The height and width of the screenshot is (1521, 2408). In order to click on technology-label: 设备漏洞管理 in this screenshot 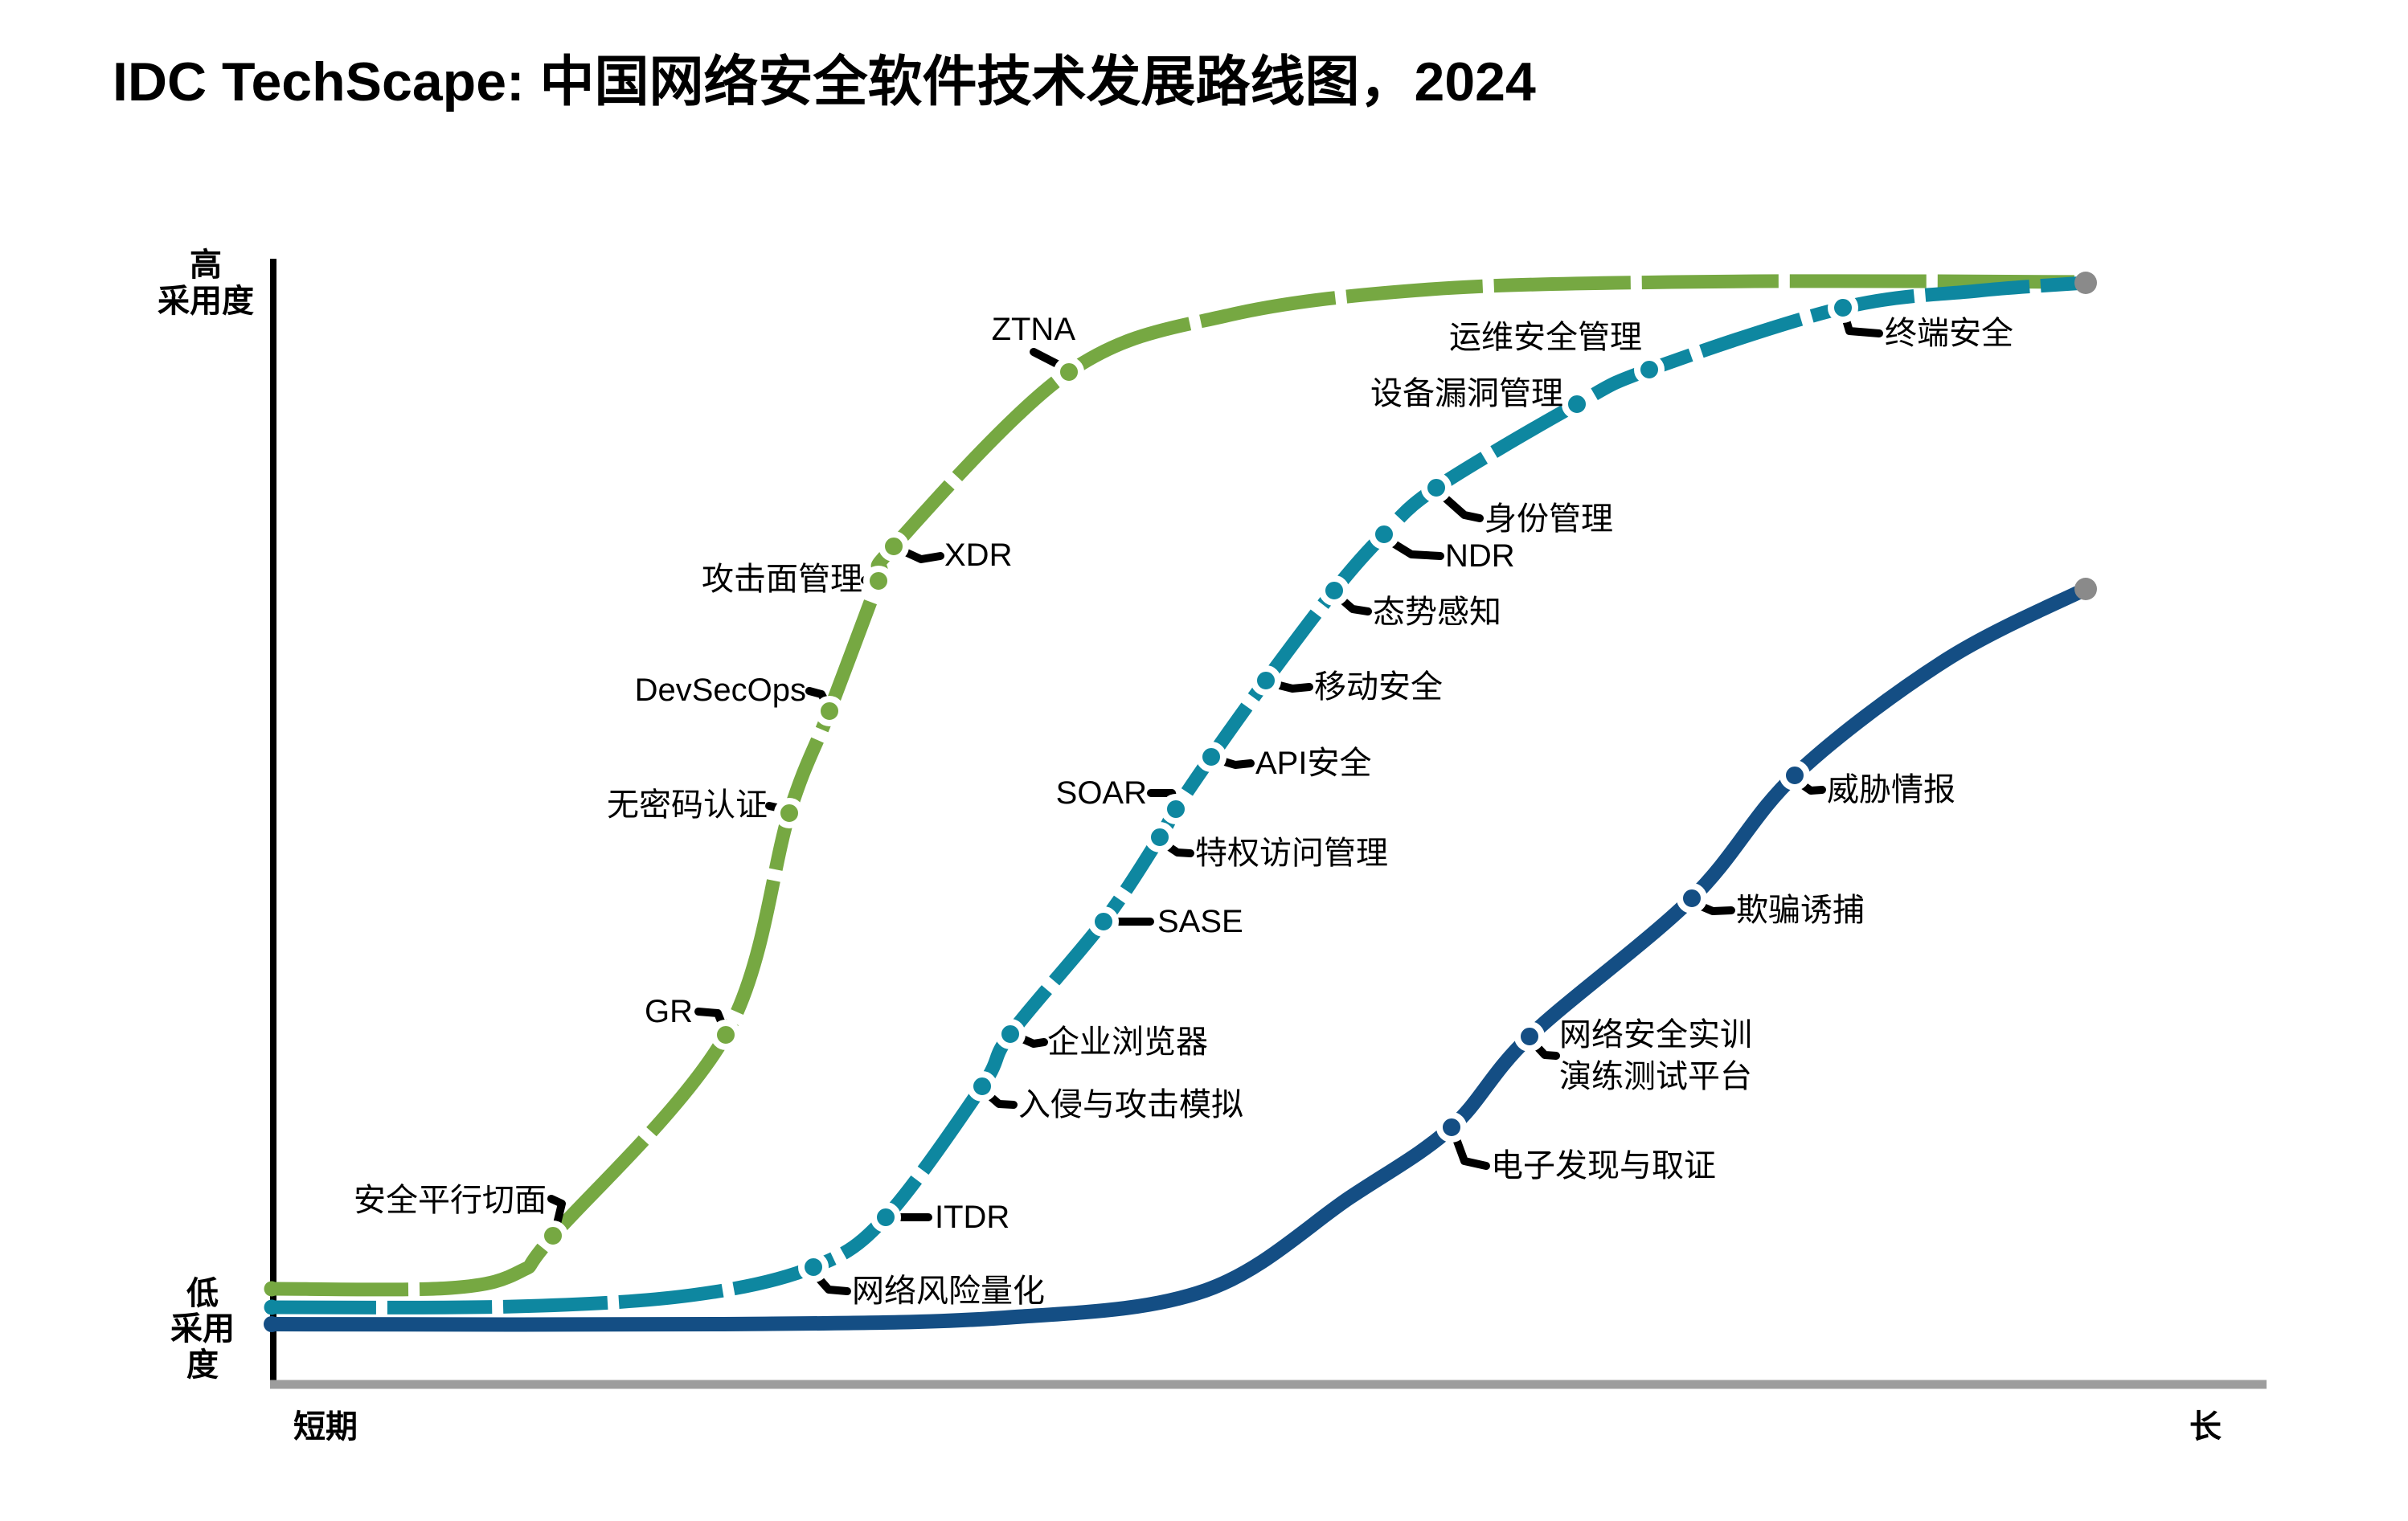, I will do `click(1466, 393)`.